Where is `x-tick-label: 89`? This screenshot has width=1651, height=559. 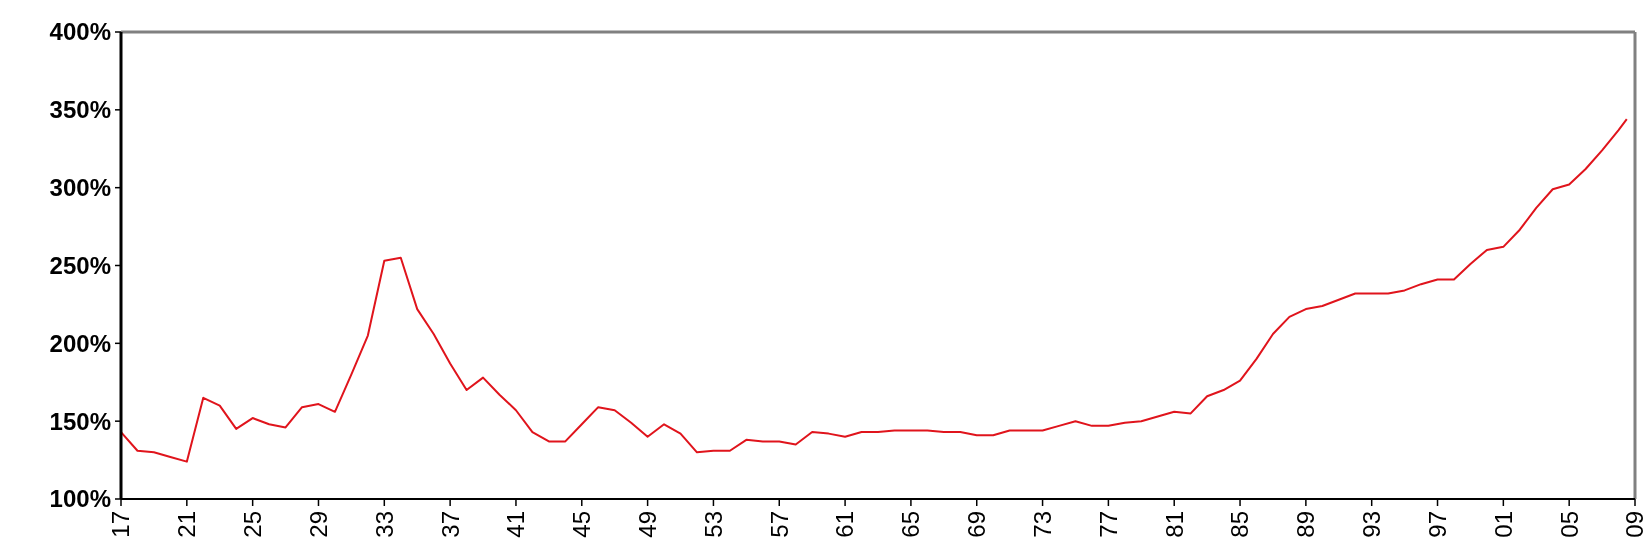
x-tick-label: 89 is located at coordinates (1306, 524).